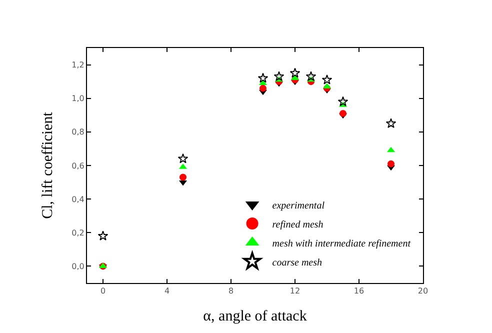 The height and width of the screenshot is (333, 492). What do you see at coordinates (48, 165) in the screenshot?
I see `y-axis-title: Cl, lift coefficient` at bounding box center [48, 165].